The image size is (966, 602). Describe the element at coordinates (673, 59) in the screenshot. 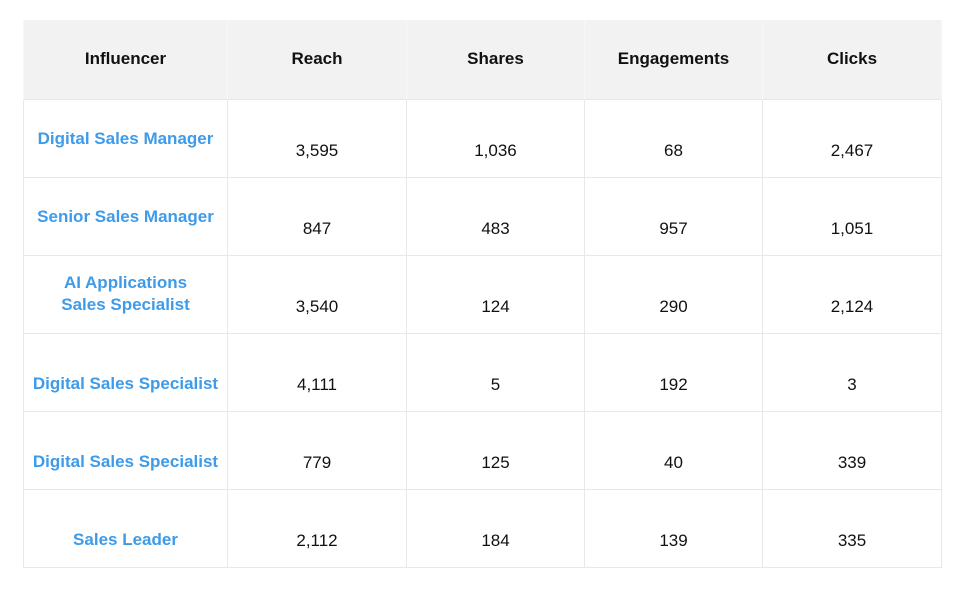

I see `header-engagements: Engagements` at that location.